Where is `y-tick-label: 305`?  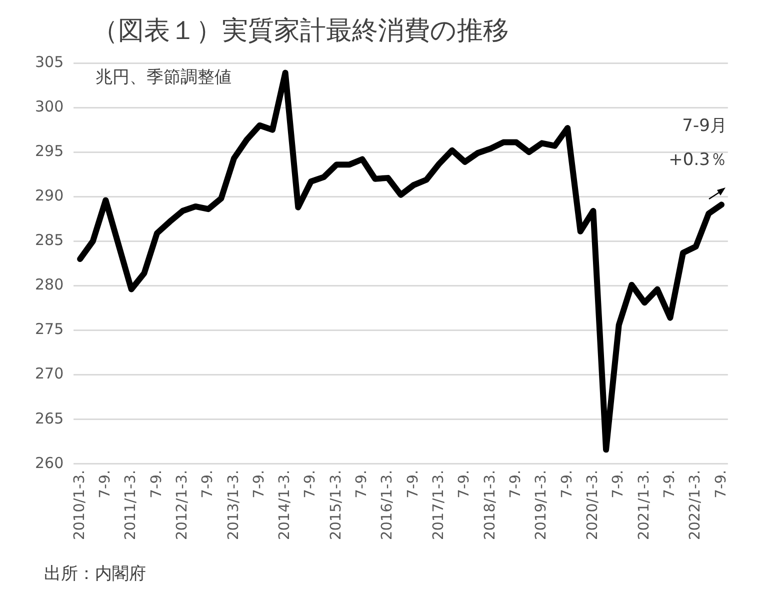
y-tick-label: 305 is located at coordinates (49, 61).